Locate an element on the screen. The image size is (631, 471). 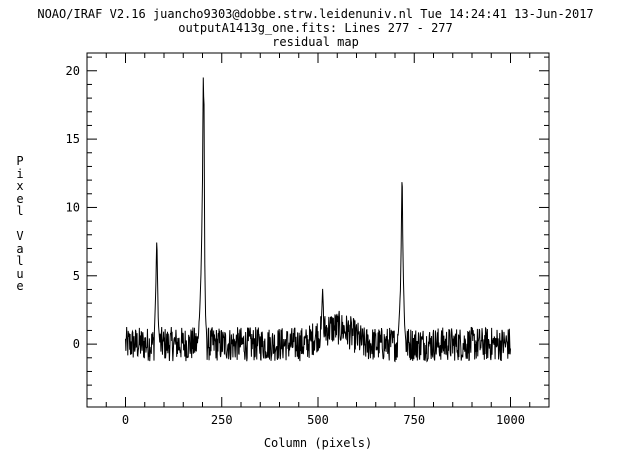
x-tick-label: 0 is located at coordinates (125, 420).